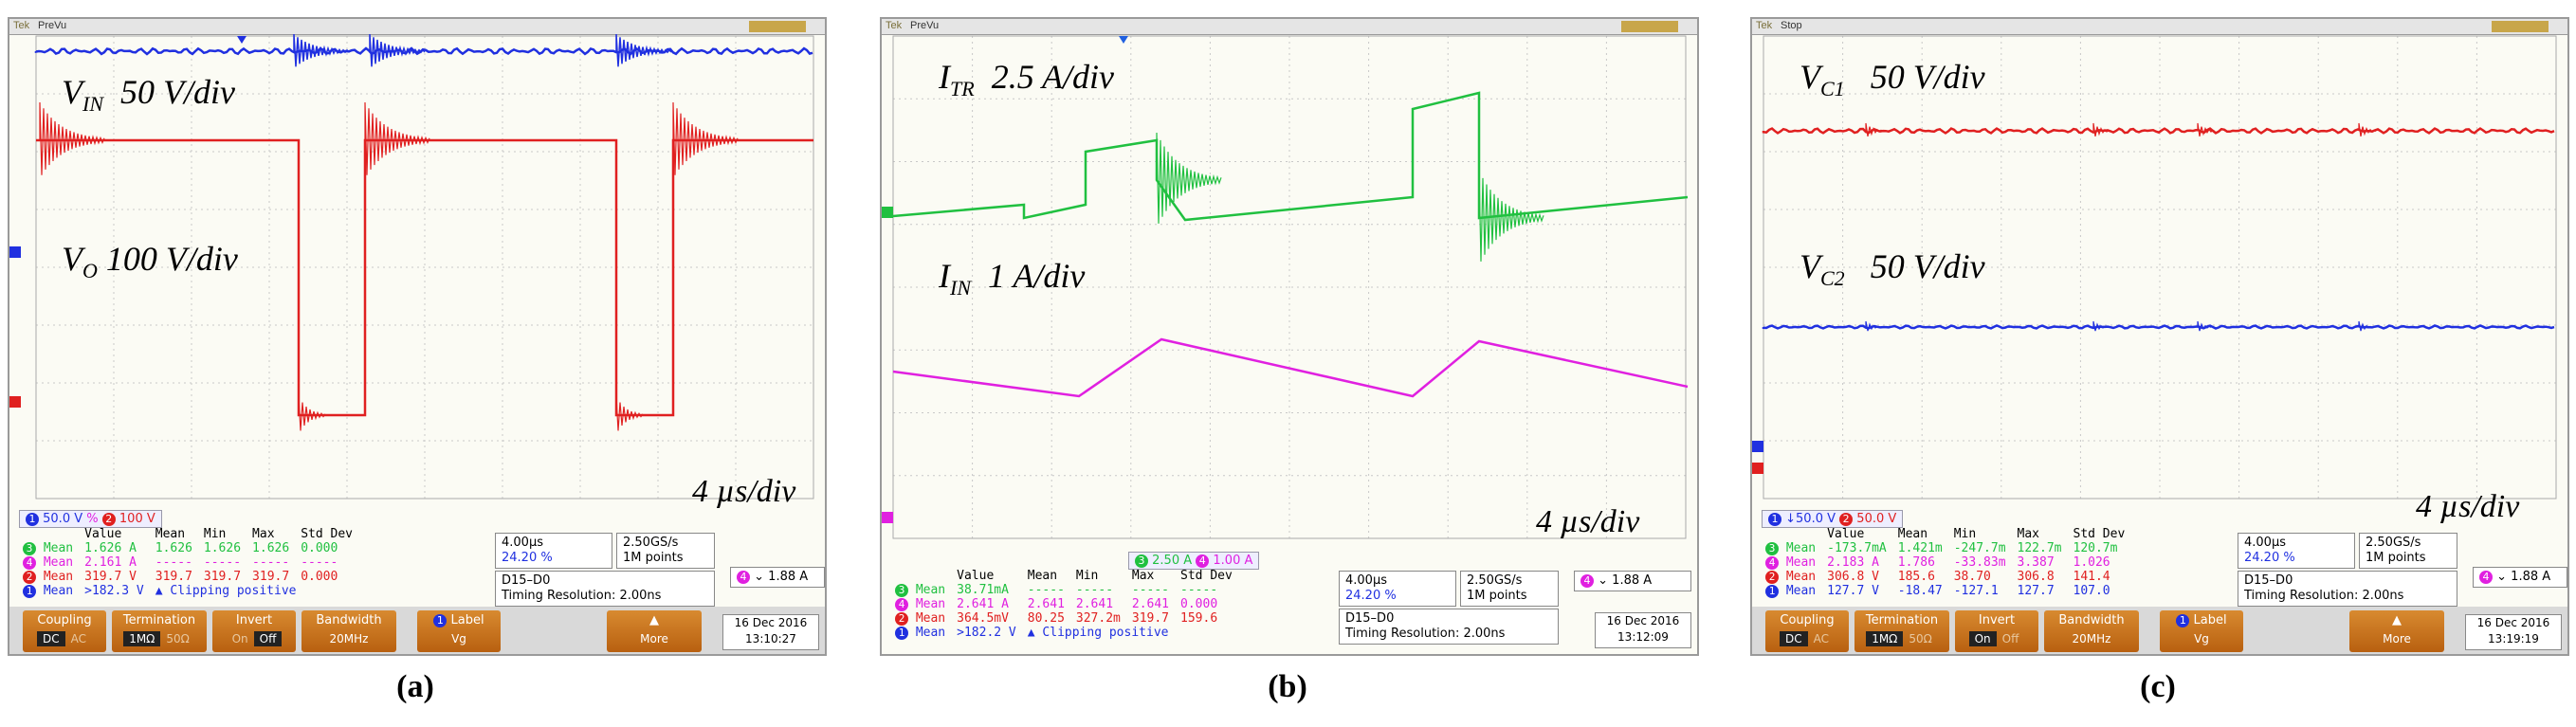 The image size is (2576, 727). What do you see at coordinates (1290, 156) in the screenshot?
I see `itr-trace` at bounding box center [1290, 156].